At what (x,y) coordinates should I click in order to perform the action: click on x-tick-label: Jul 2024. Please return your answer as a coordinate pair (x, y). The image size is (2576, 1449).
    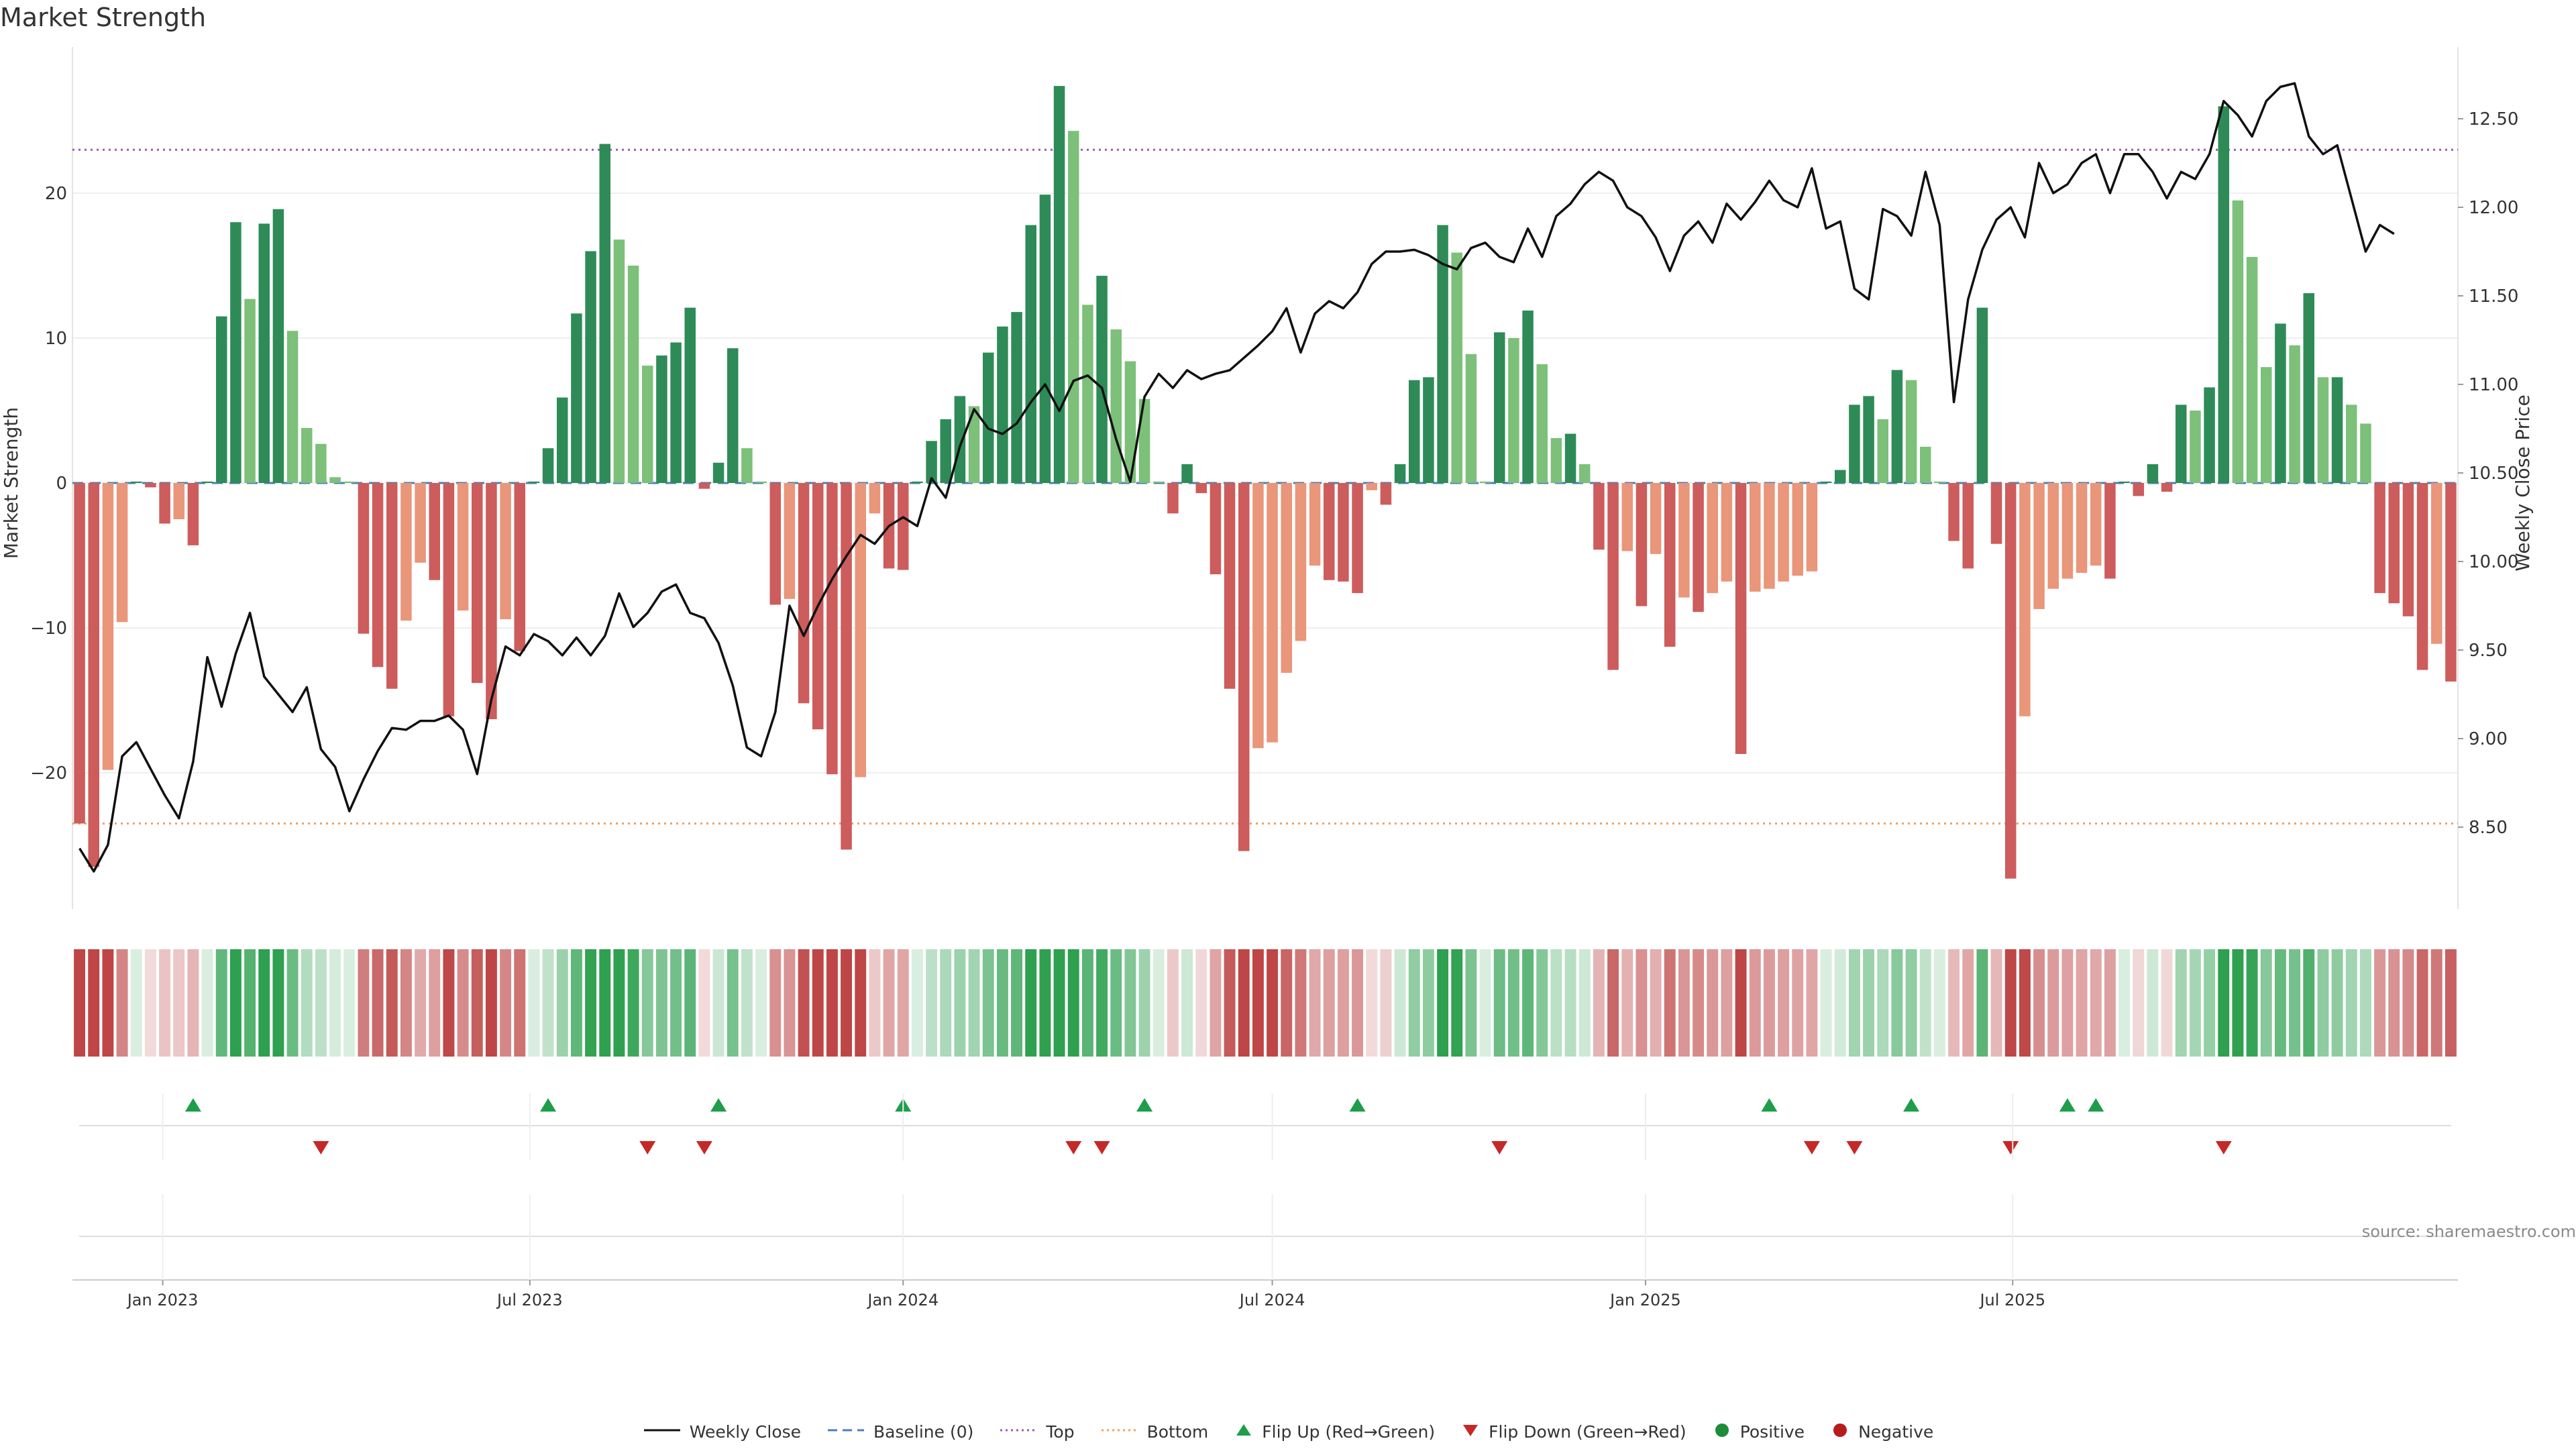
    Looking at the image, I should click on (1271, 1300).